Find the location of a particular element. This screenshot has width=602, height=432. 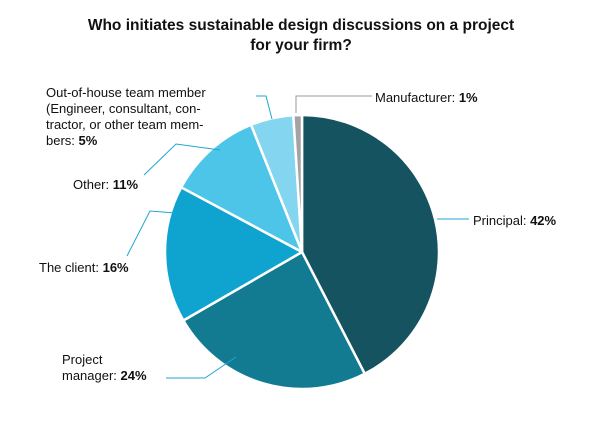

label-project-manager: Project manager: 24% is located at coordinates (104, 368).